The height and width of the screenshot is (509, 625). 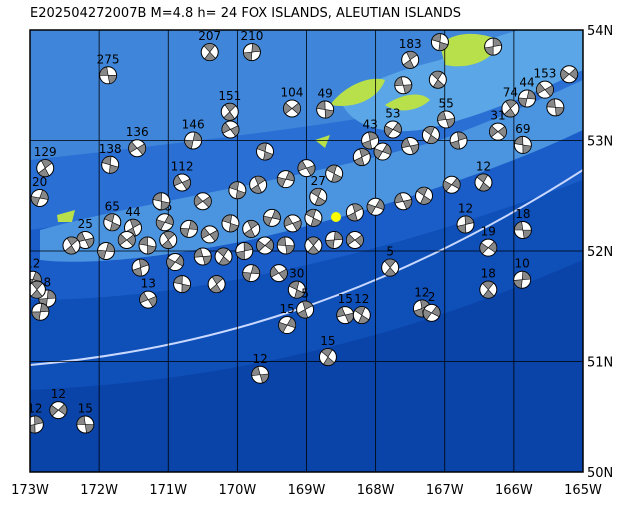 I want to click on y-tick-label: 53N, so click(x=600, y=142).